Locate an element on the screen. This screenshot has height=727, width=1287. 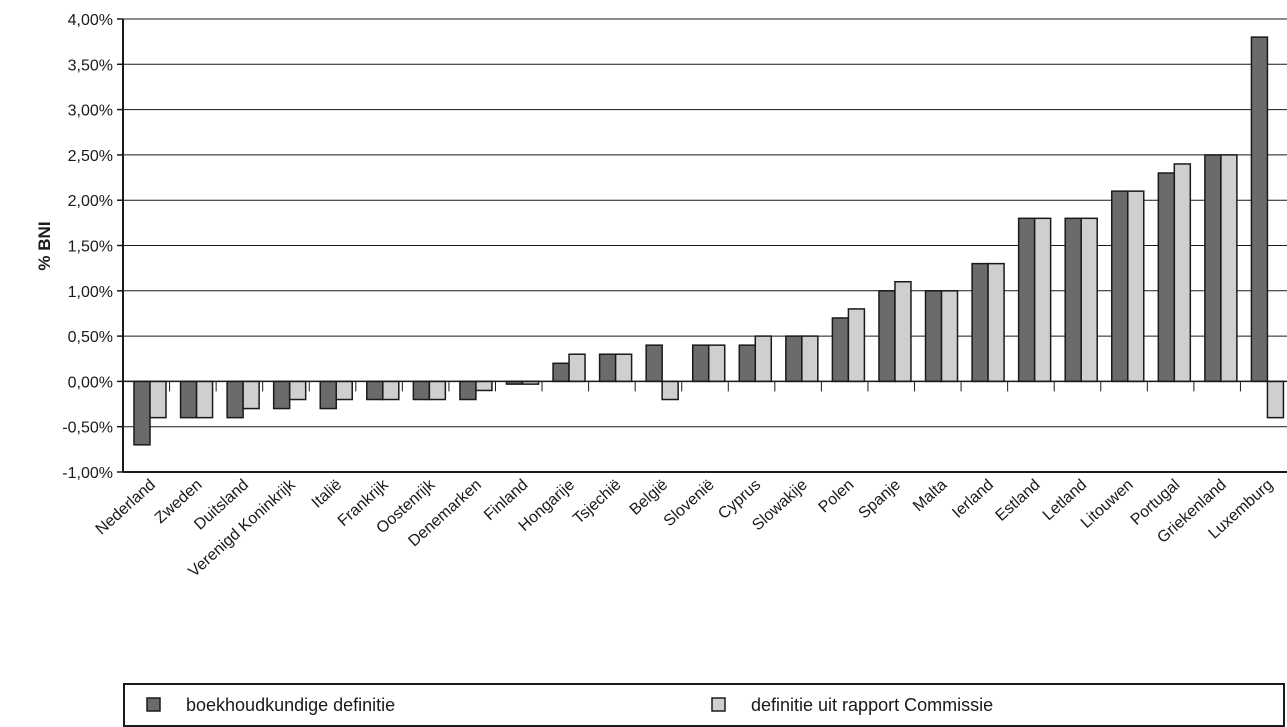
y-tick-label: 0,00% is located at coordinates (90, 382).